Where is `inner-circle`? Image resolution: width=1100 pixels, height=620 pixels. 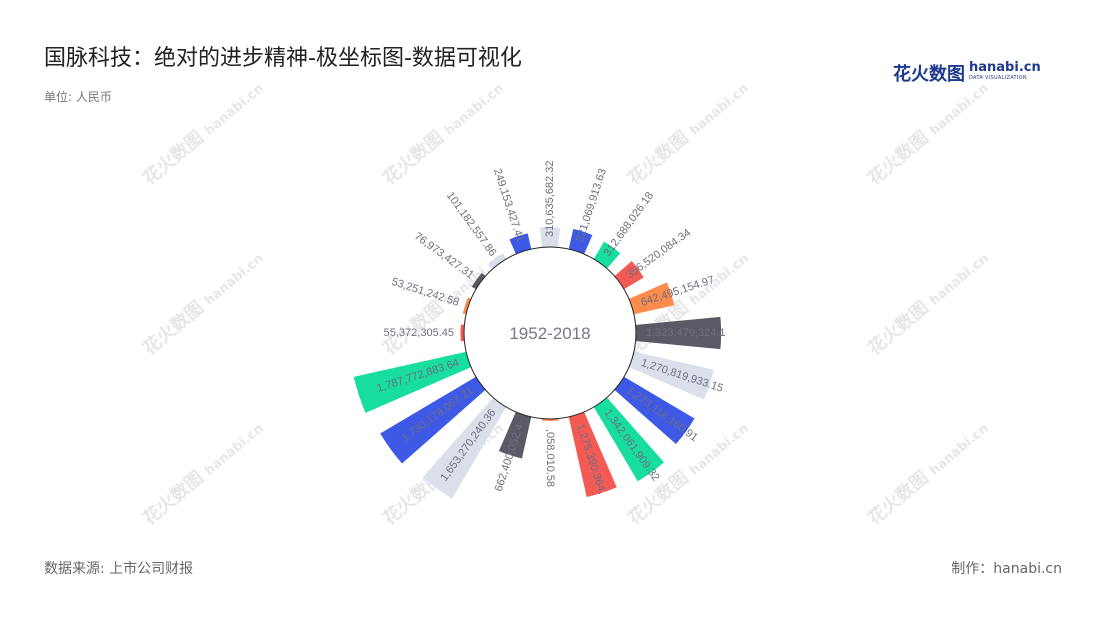 inner-circle is located at coordinates (550, 333).